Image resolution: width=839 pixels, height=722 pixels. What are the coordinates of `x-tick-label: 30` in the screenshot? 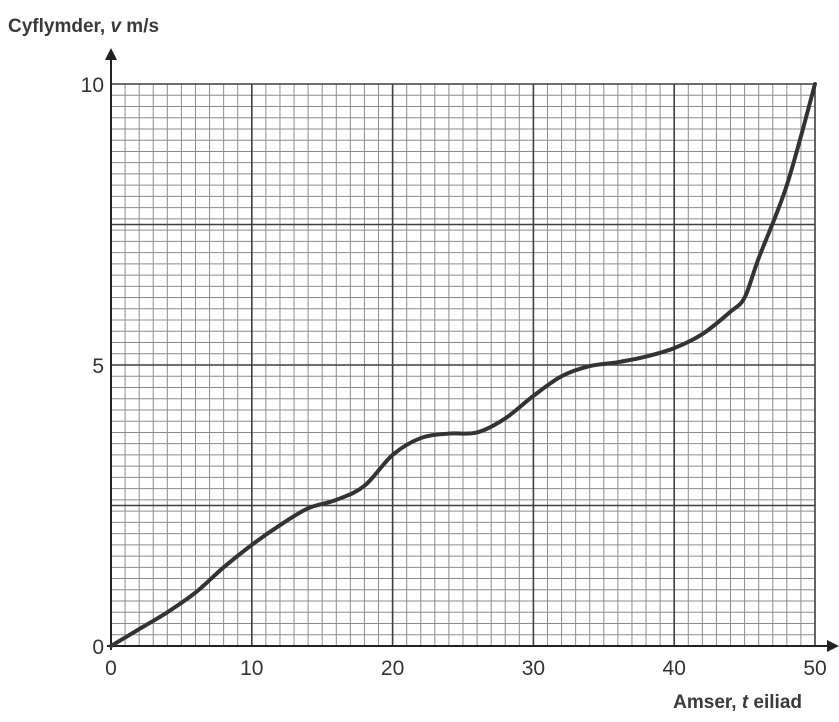 It's located at (533, 668).